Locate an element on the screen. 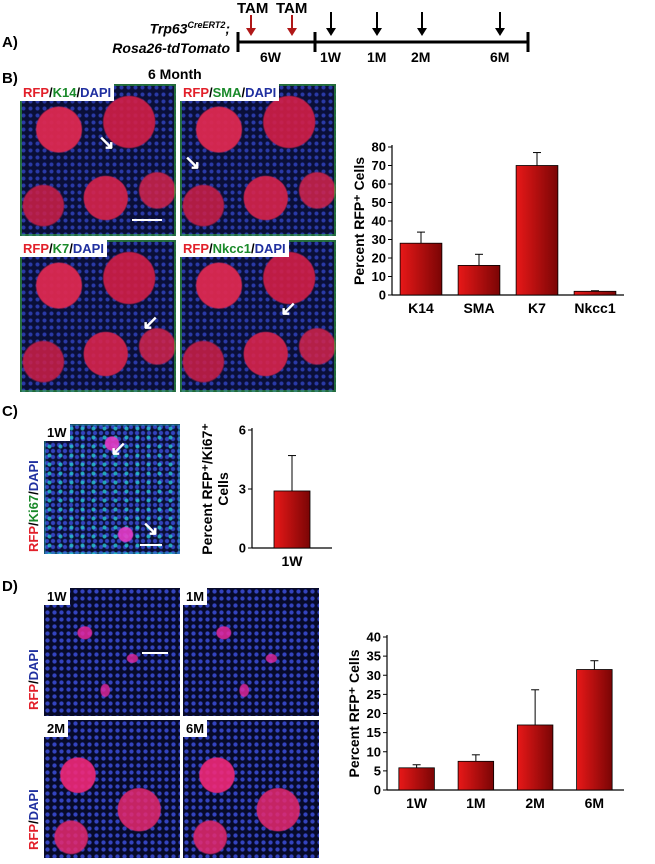 The image size is (655, 864). micrograph-k7: RFP/K7/DAPI ↙ is located at coordinates (98, 316).